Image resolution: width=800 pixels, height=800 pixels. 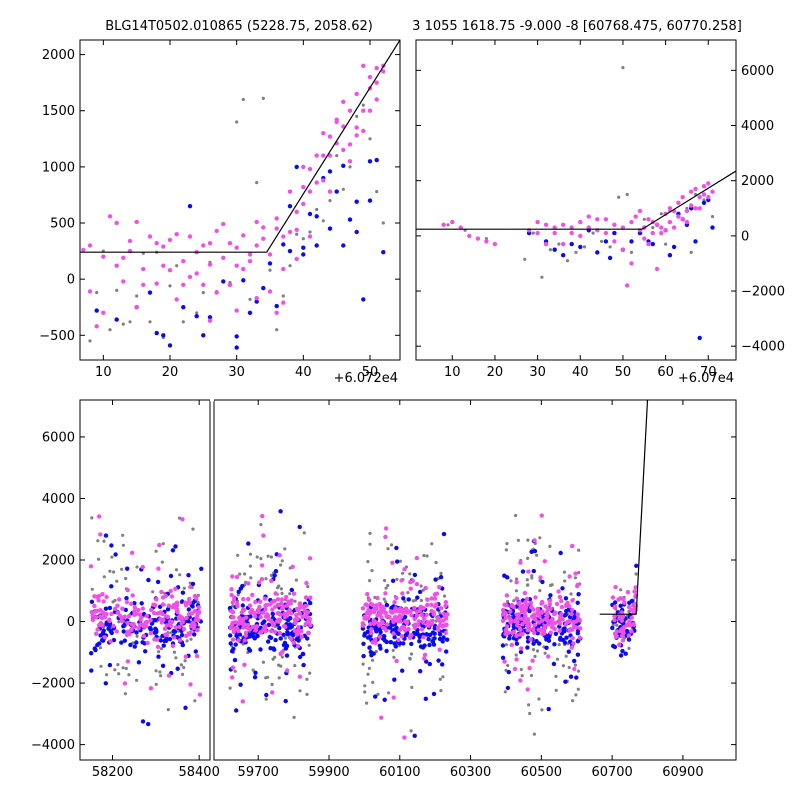 What do you see at coordinates (58, 167) in the screenshot?
I see `panel-top-left-y-tick-label: 1000` at bounding box center [58, 167].